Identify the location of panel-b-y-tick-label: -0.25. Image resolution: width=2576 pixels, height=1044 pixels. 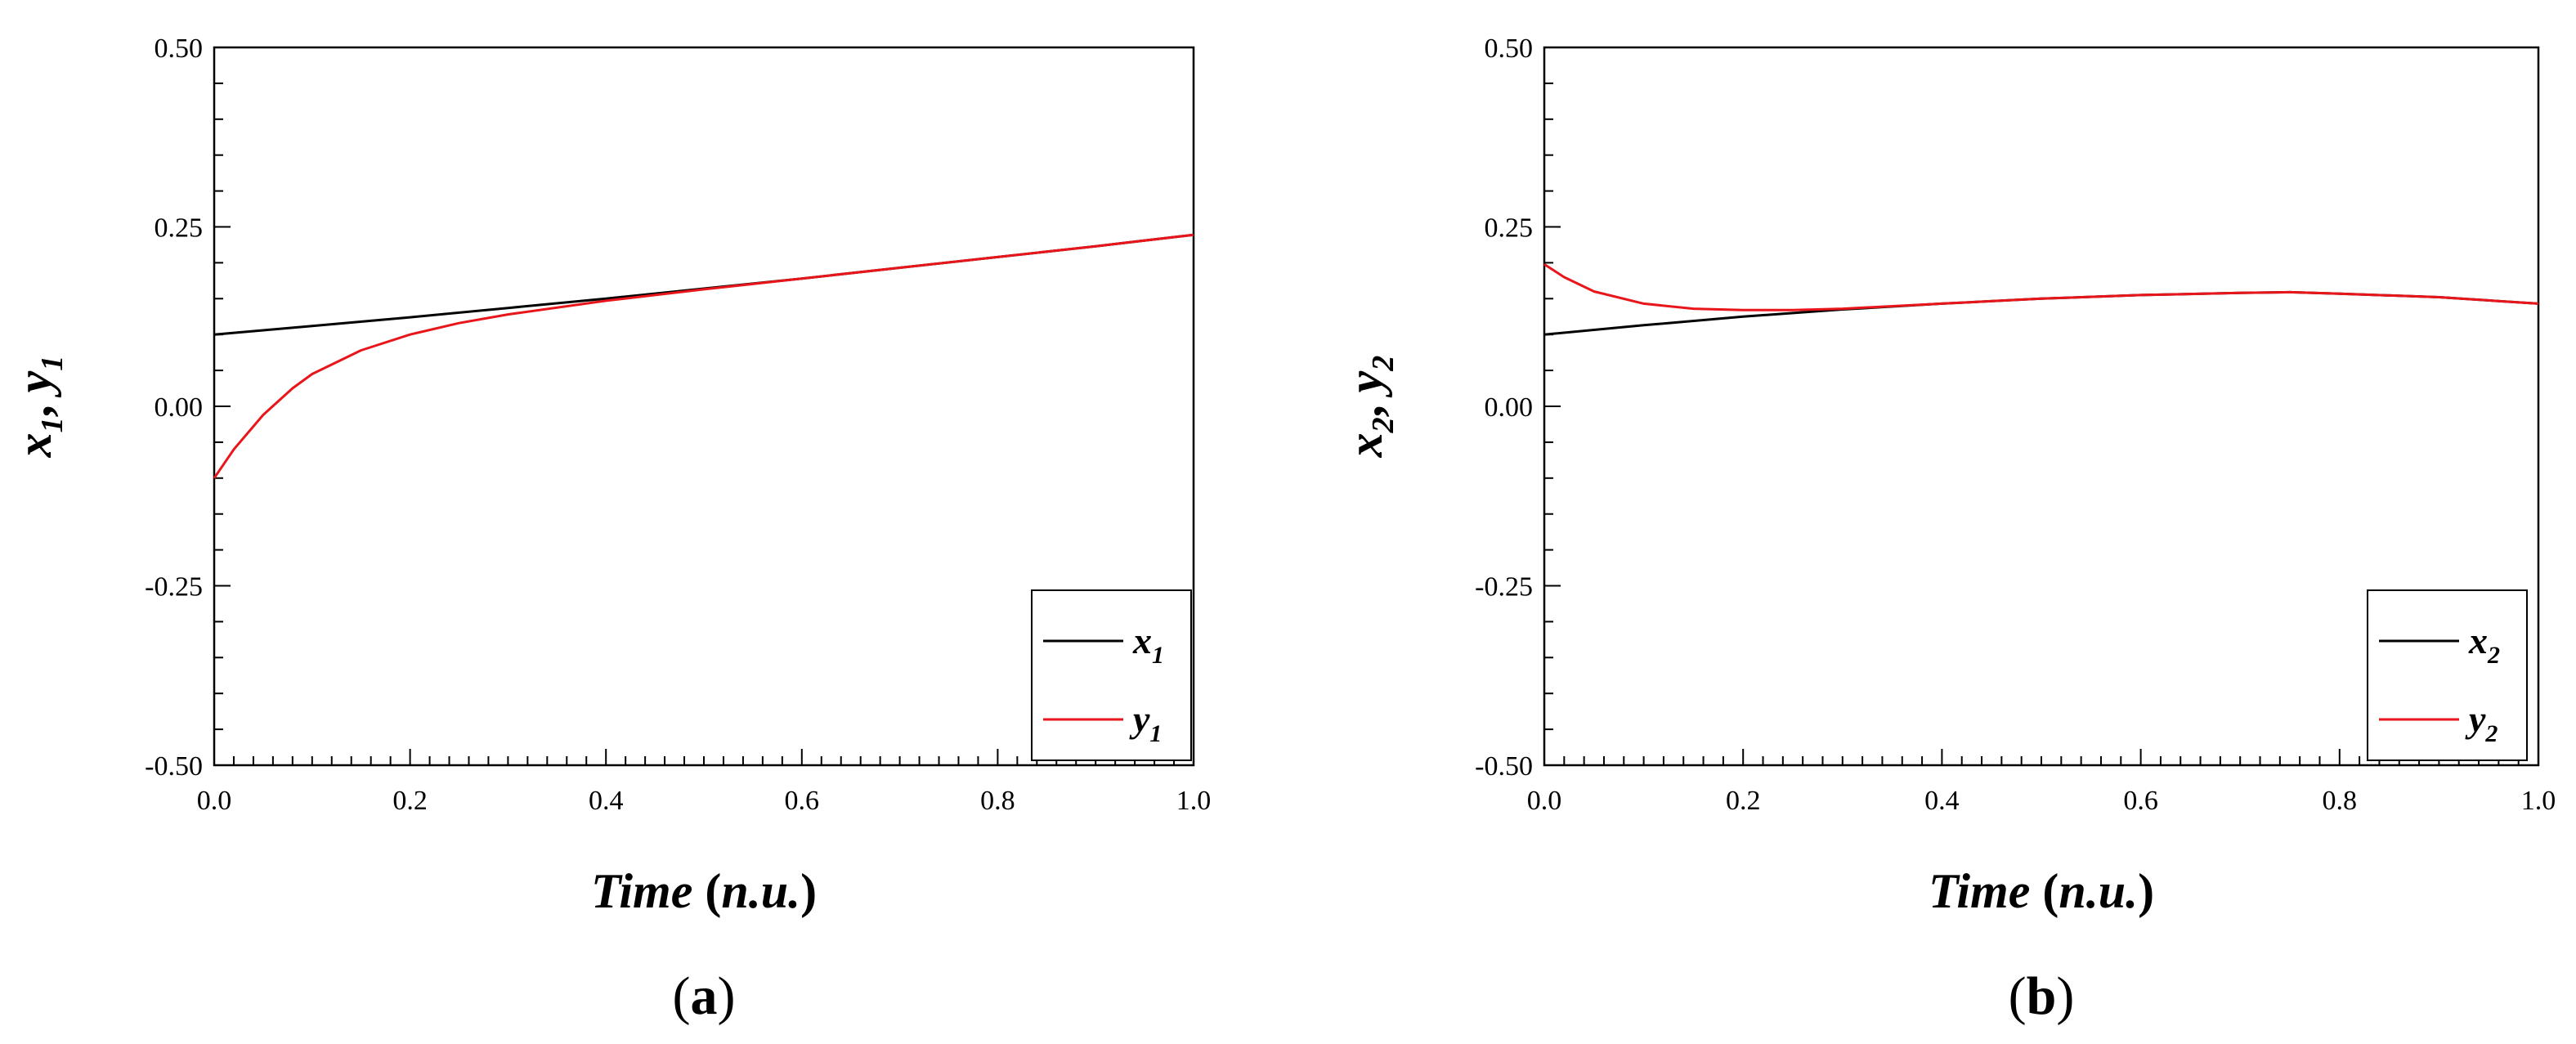
(1504, 587).